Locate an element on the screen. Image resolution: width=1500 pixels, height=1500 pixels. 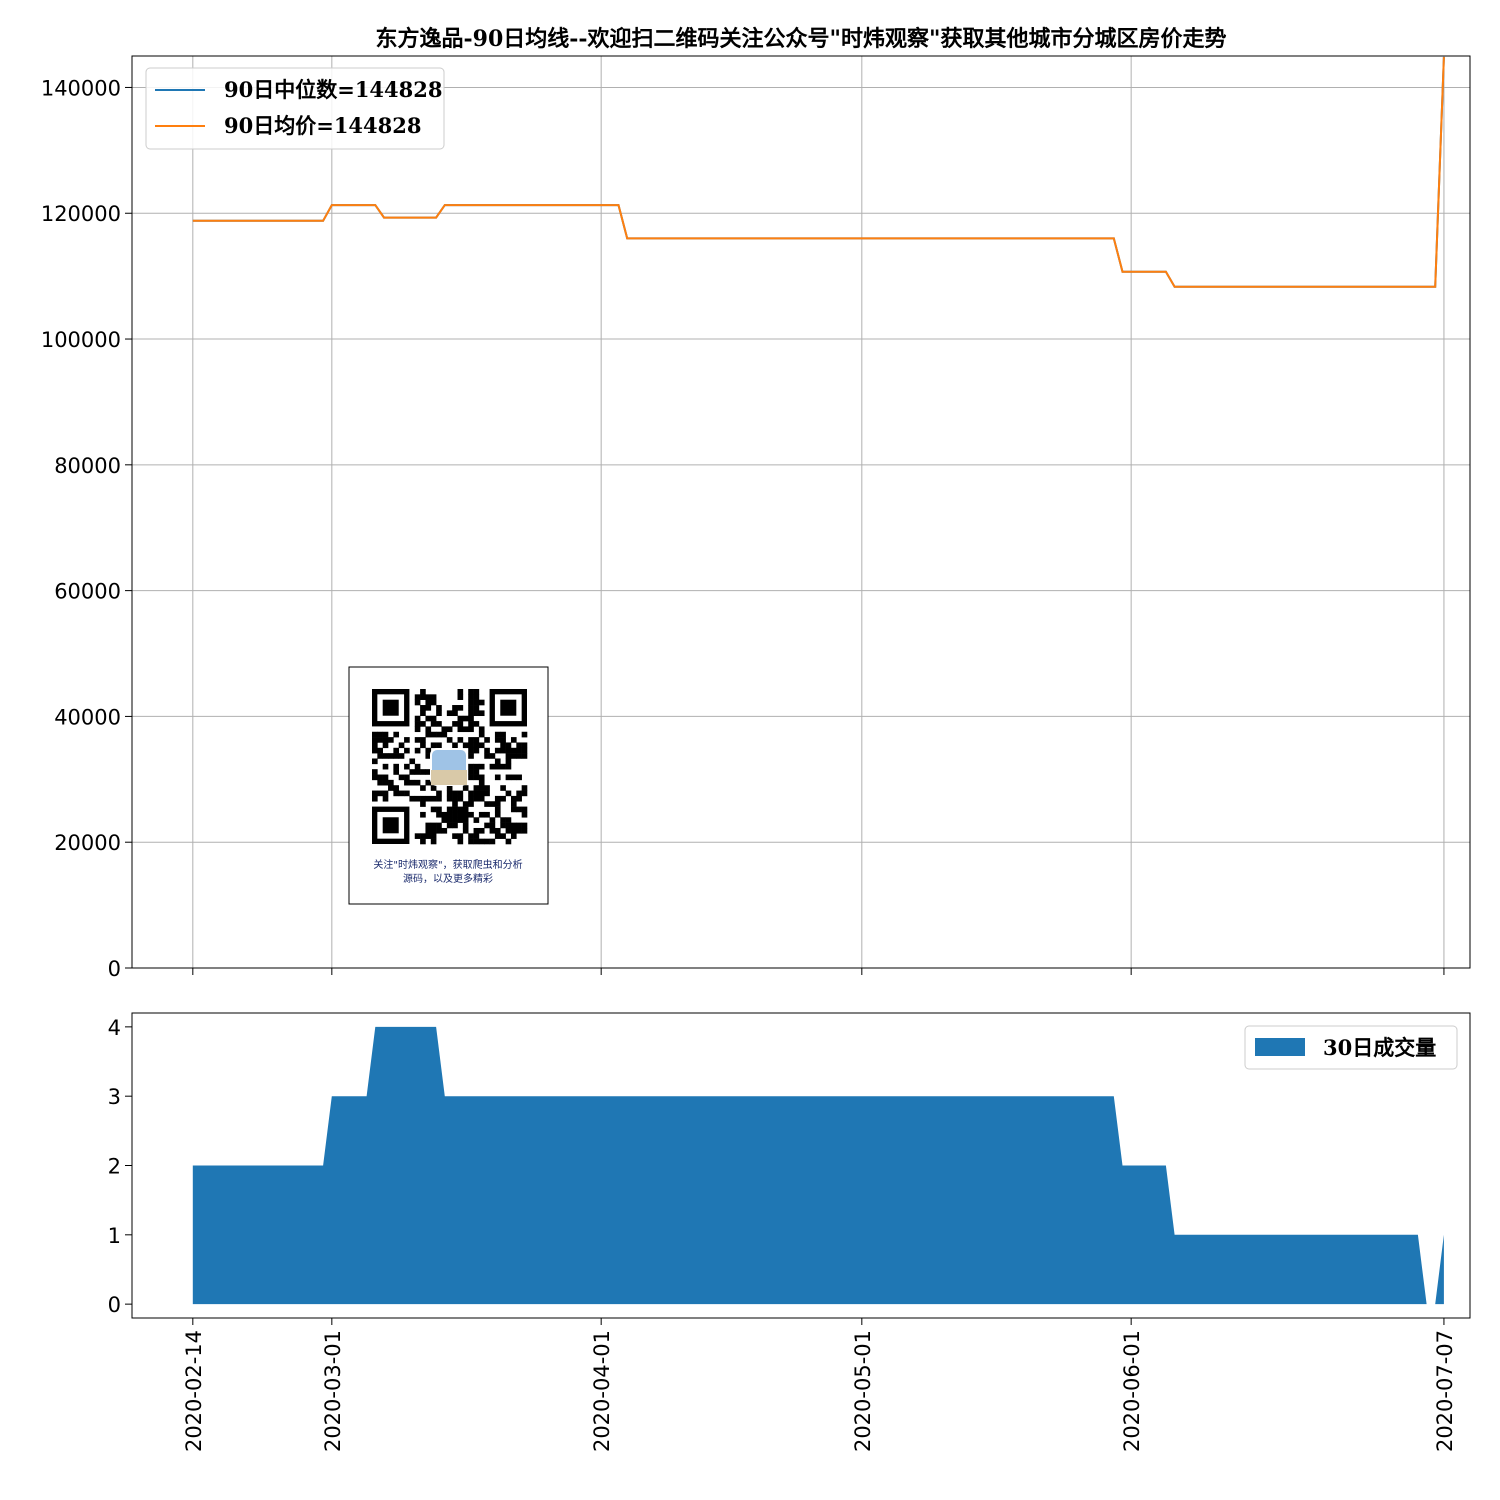
volume-y-ticks: 0 1 2 3 4 is located at coordinates (120, 1166).